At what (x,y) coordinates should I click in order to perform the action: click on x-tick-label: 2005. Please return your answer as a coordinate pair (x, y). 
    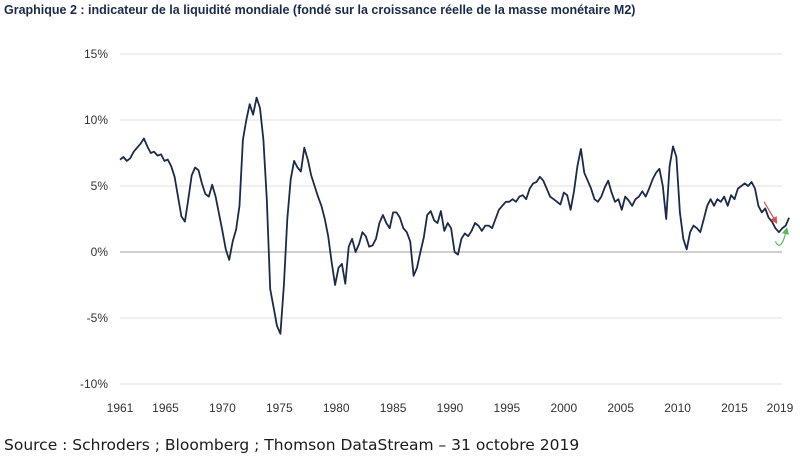
    Looking at the image, I should click on (620, 408).